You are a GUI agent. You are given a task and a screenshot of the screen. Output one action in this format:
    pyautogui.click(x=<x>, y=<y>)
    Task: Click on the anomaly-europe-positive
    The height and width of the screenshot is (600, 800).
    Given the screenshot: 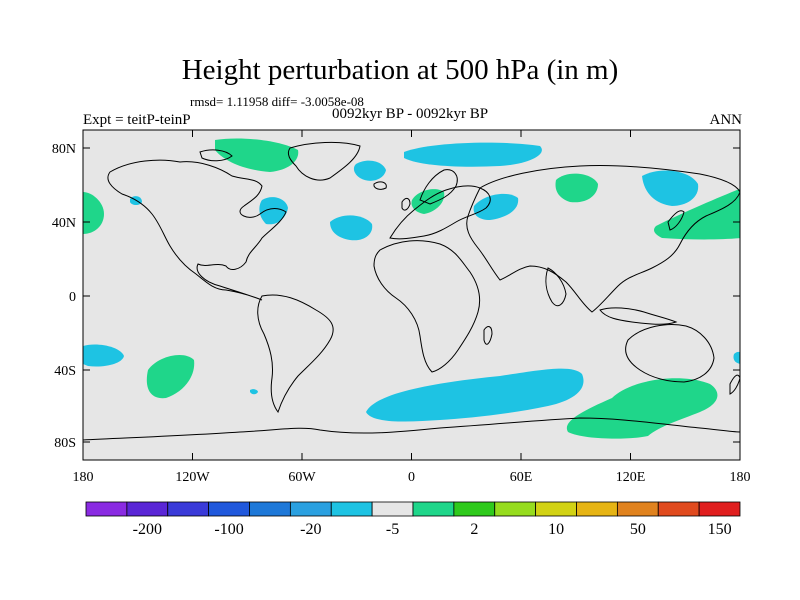 What is the action you would take?
    pyautogui.click(x=428, y=201)
    